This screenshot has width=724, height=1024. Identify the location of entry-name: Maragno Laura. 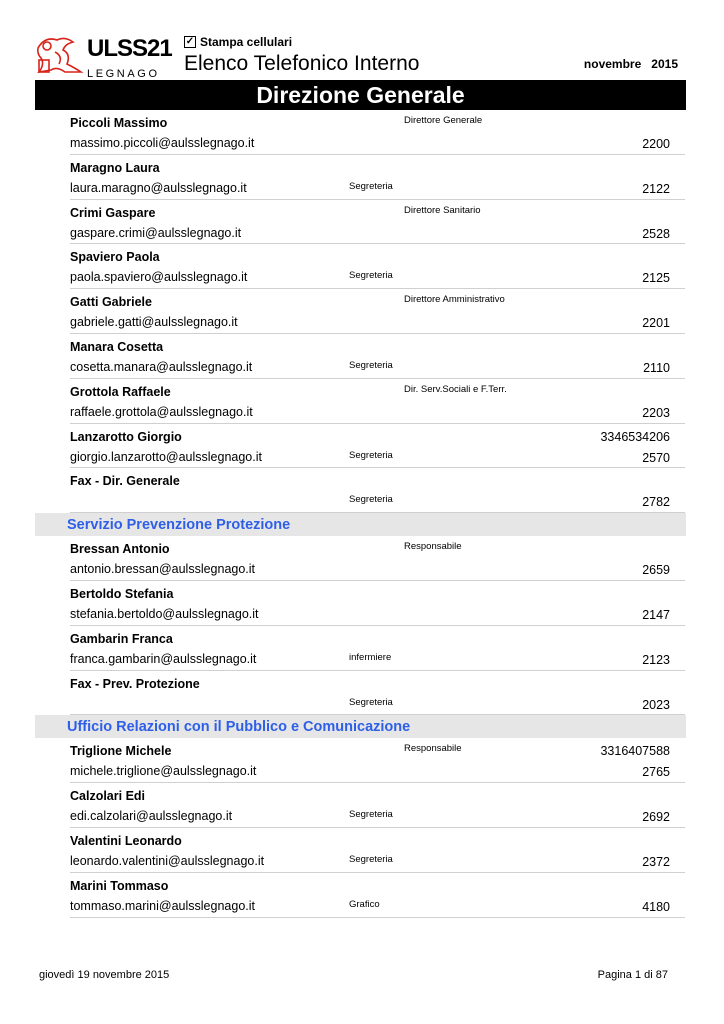
(115, 167).